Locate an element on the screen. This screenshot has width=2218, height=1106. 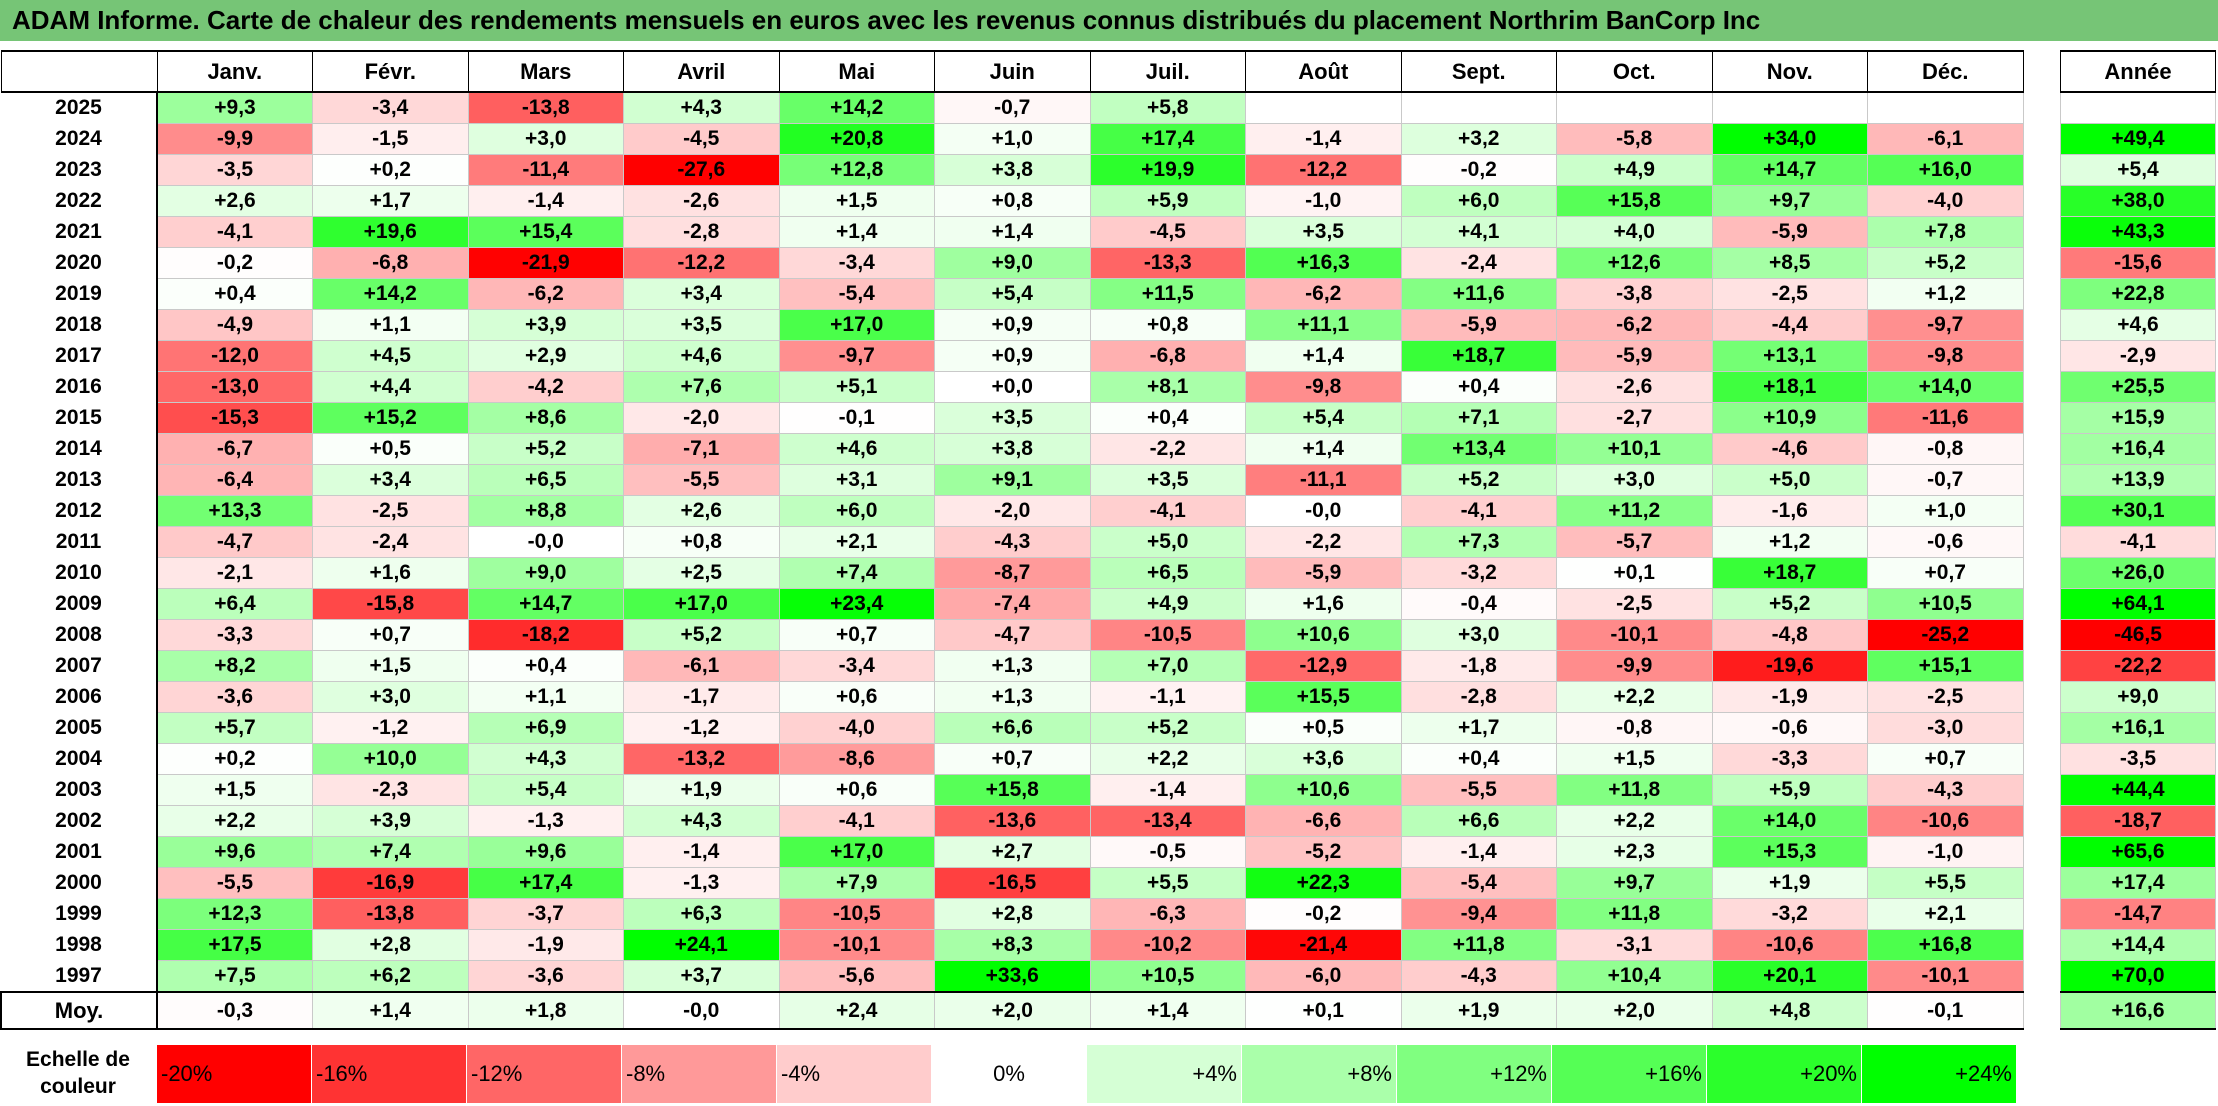
heatmap-cell: -4,5 is located at coordinates (701, 139).